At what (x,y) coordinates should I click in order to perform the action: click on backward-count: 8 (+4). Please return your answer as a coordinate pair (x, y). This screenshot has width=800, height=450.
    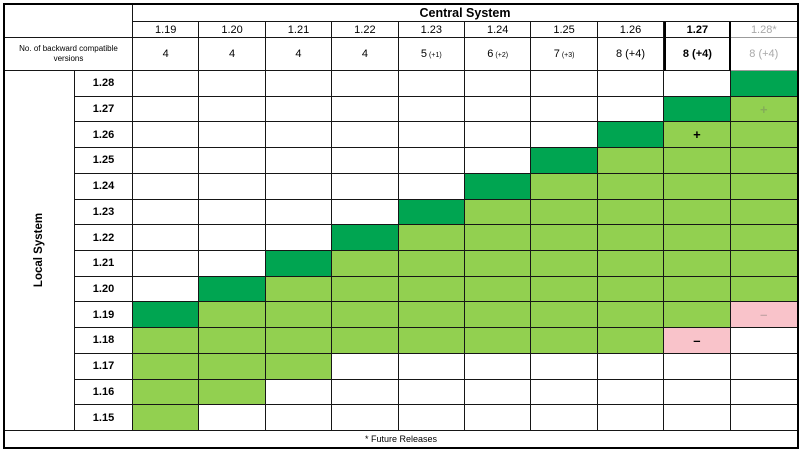
    Looking at the image, I should click on (631, 54).